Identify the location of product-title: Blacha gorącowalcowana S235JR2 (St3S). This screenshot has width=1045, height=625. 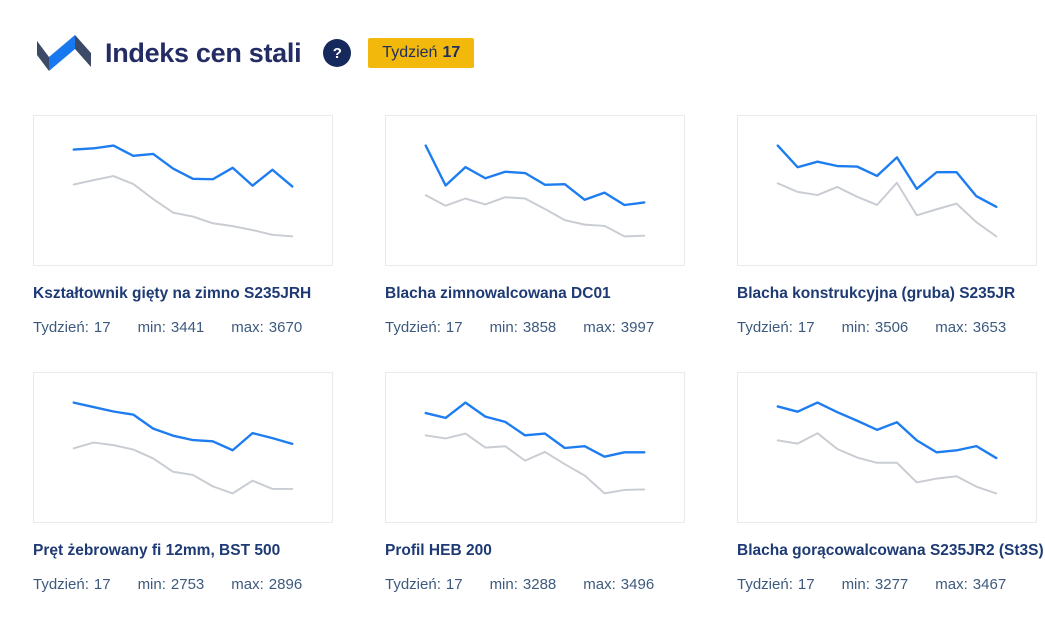
(890, 550).